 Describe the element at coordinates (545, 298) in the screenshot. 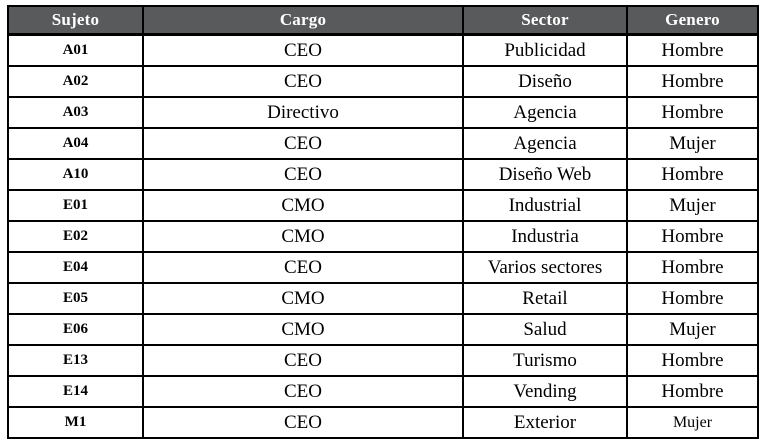

I see `cell-sector: Retail` at that location.